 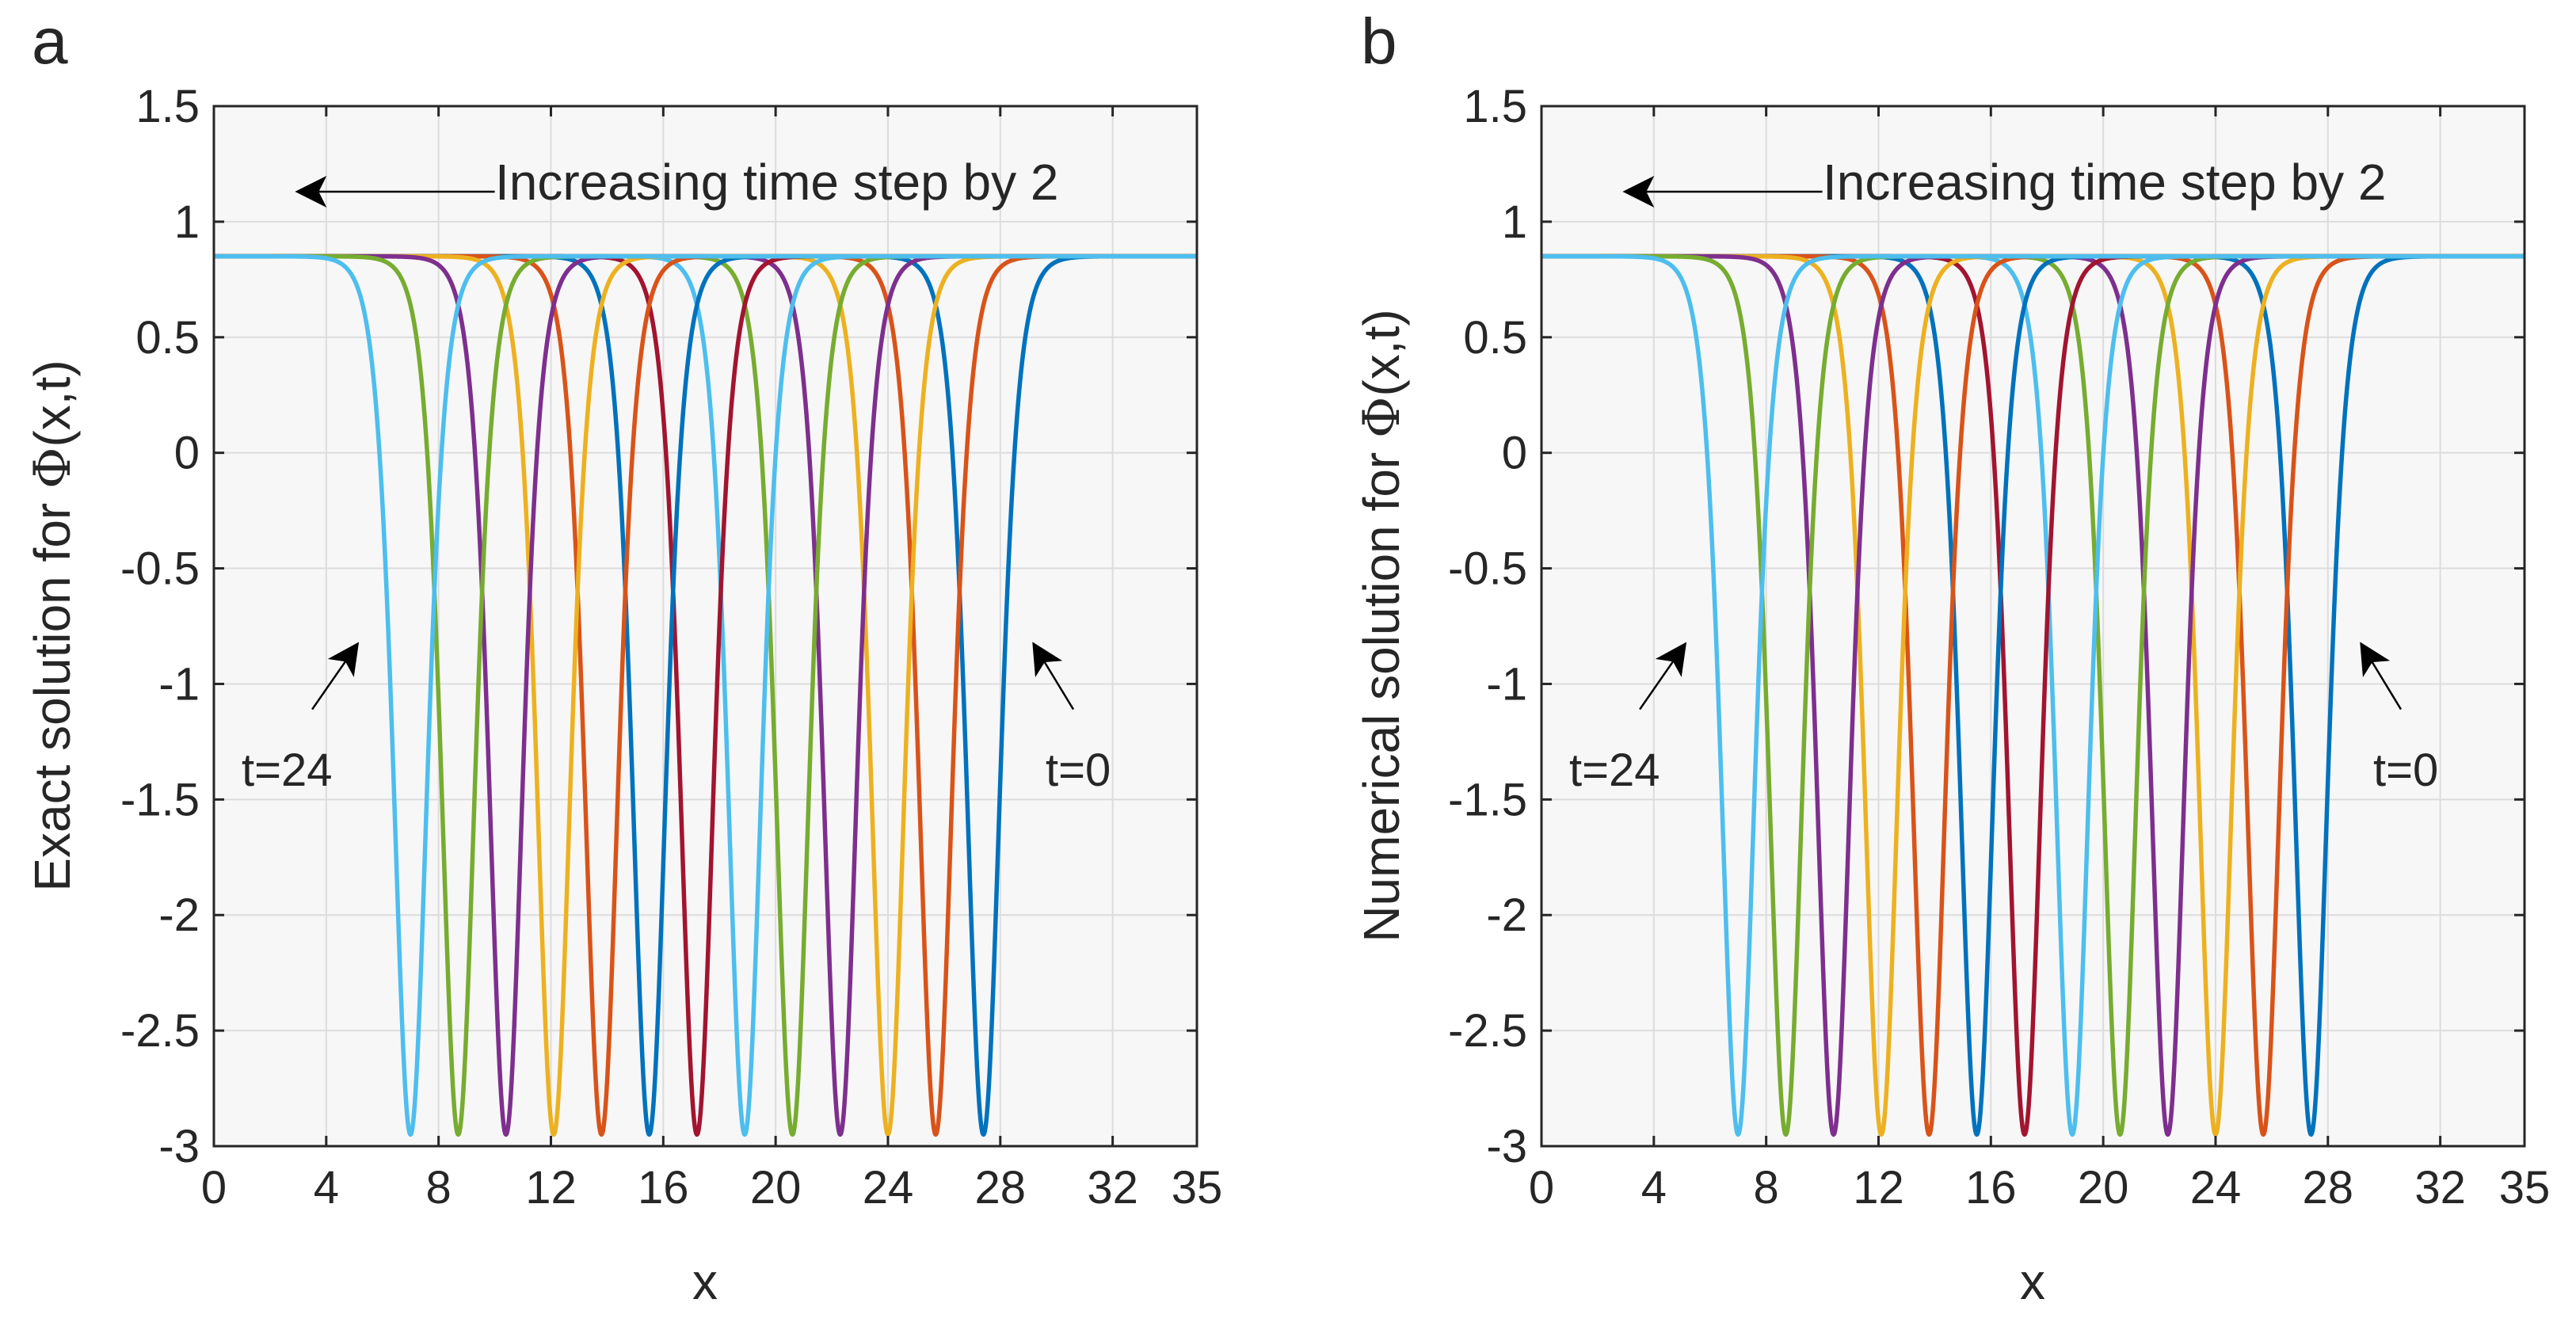 What do you see at coordinates (50, 42) in the screenshot?
I see `panel-label: a` at bounding box center [50, 42].